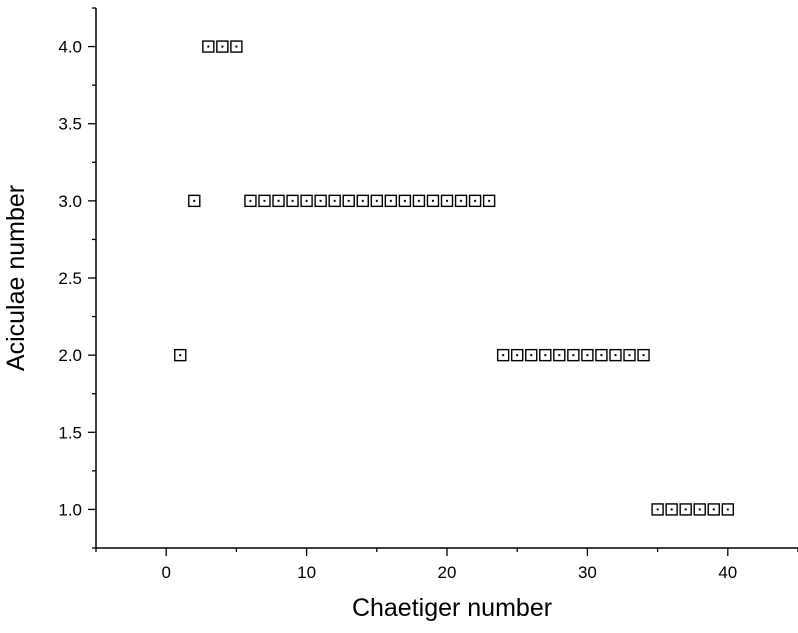  I want to click on y-tick-label: 3.0, so click(70, 201).